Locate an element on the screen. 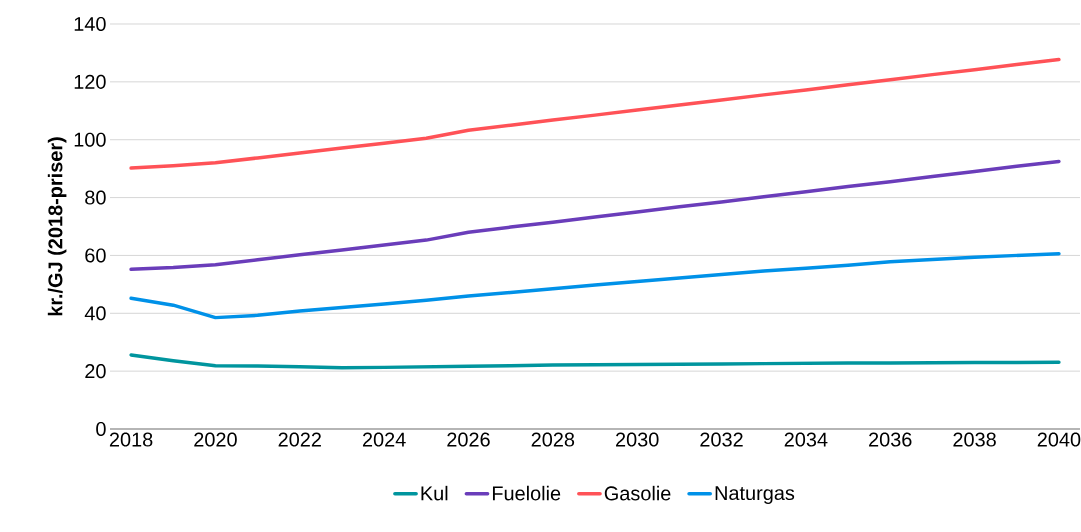  legend-label: Gasolie is located at coordinates (637, 493).